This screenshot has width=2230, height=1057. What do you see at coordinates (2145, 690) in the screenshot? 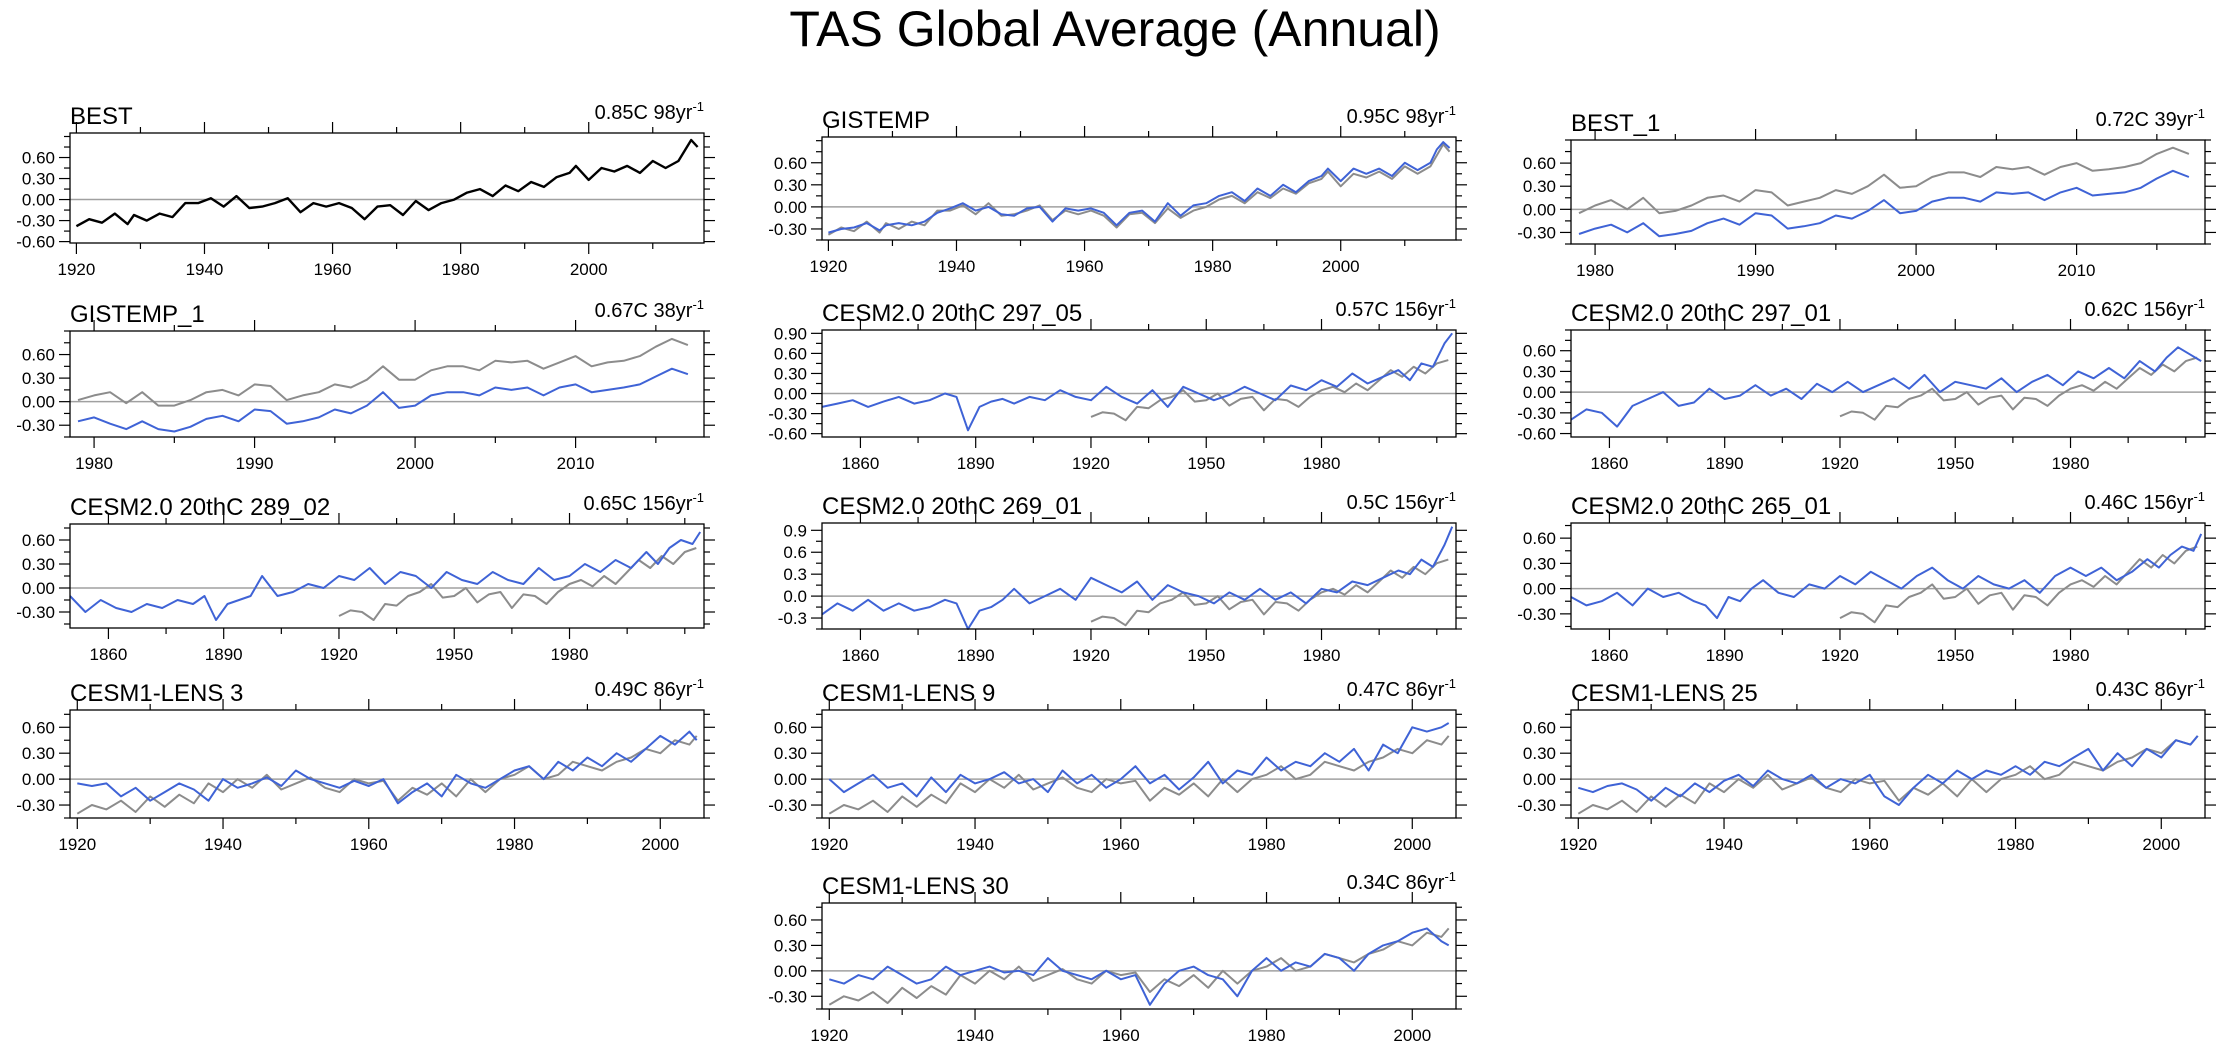
I see `trend-value: 0.43C 86yr` at bounding box center [2145, 690].